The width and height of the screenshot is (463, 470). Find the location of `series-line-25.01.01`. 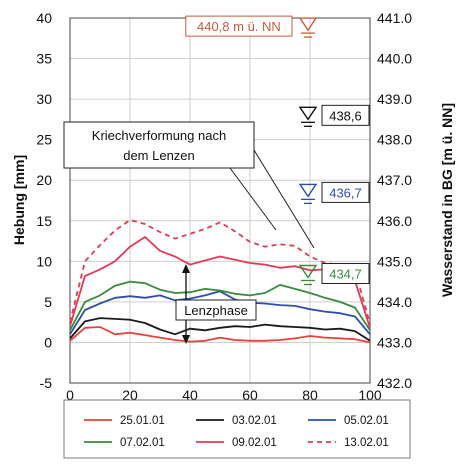

series-line-25.01.01 is located at coordinates (220, 335).